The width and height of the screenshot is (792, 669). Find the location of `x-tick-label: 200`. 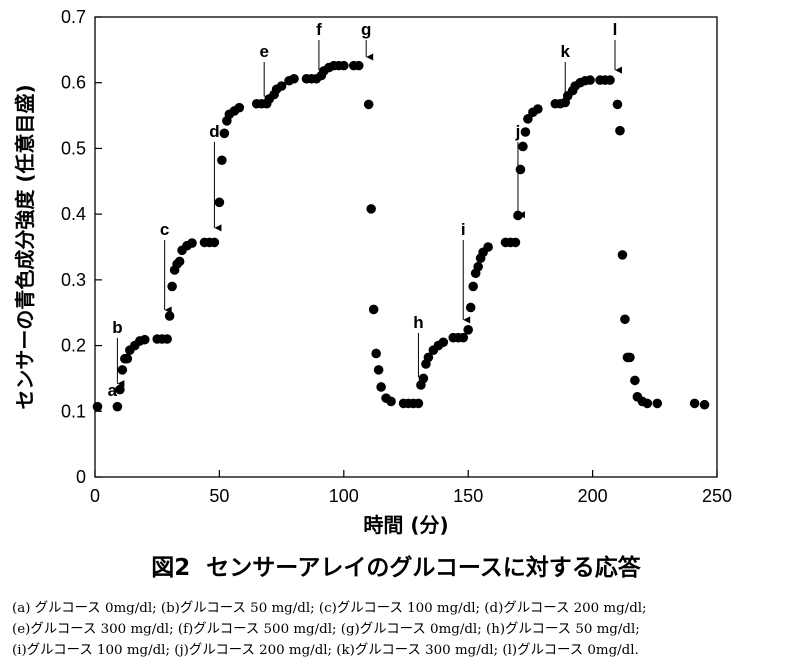

x-tick-label: 200 is located at coordinates (593, 496).